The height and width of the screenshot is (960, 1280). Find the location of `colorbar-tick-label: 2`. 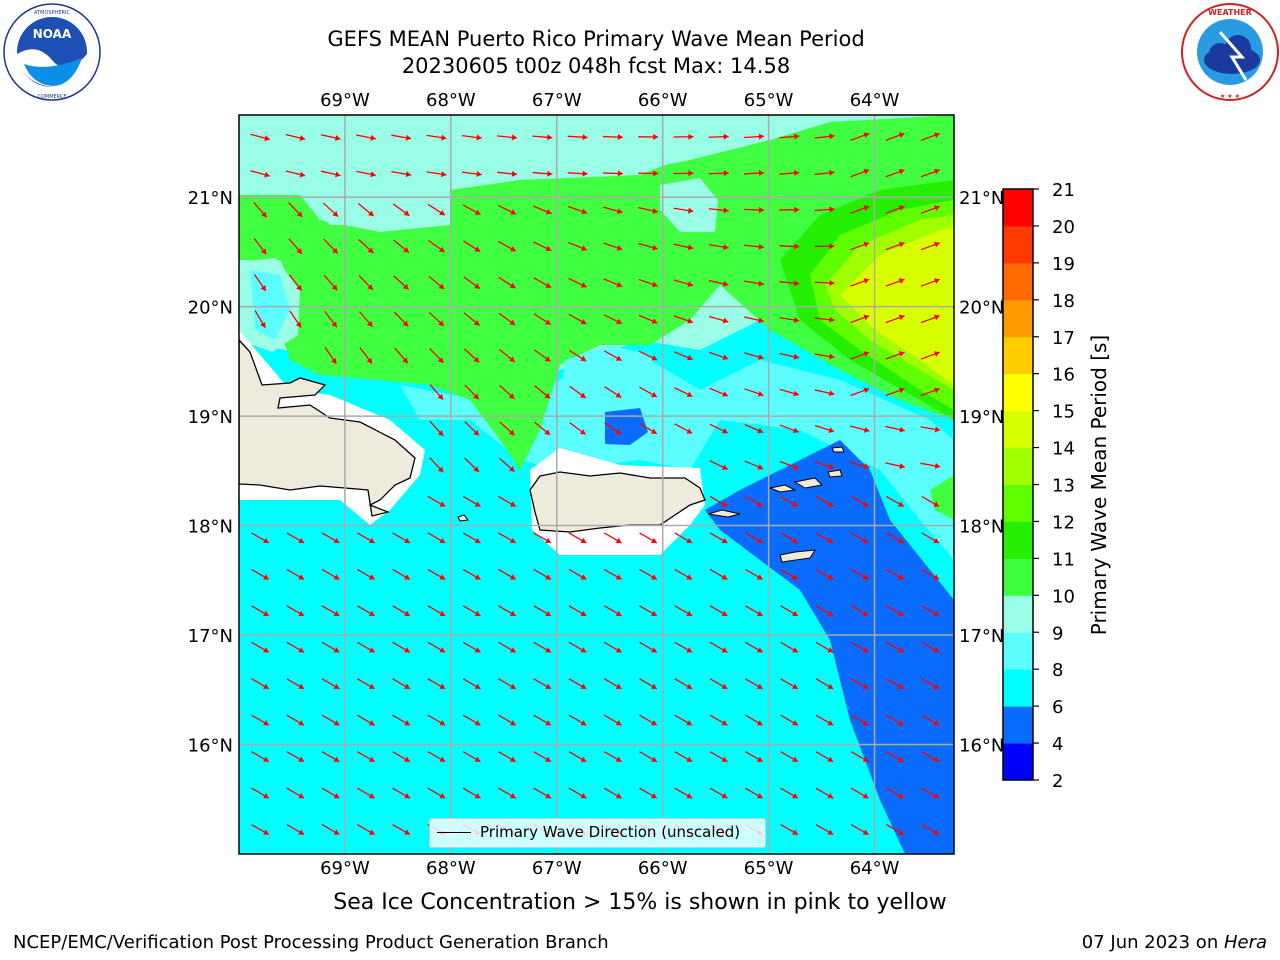

colorbar-tick-label: 2 is located at coordinates (1057, 781).